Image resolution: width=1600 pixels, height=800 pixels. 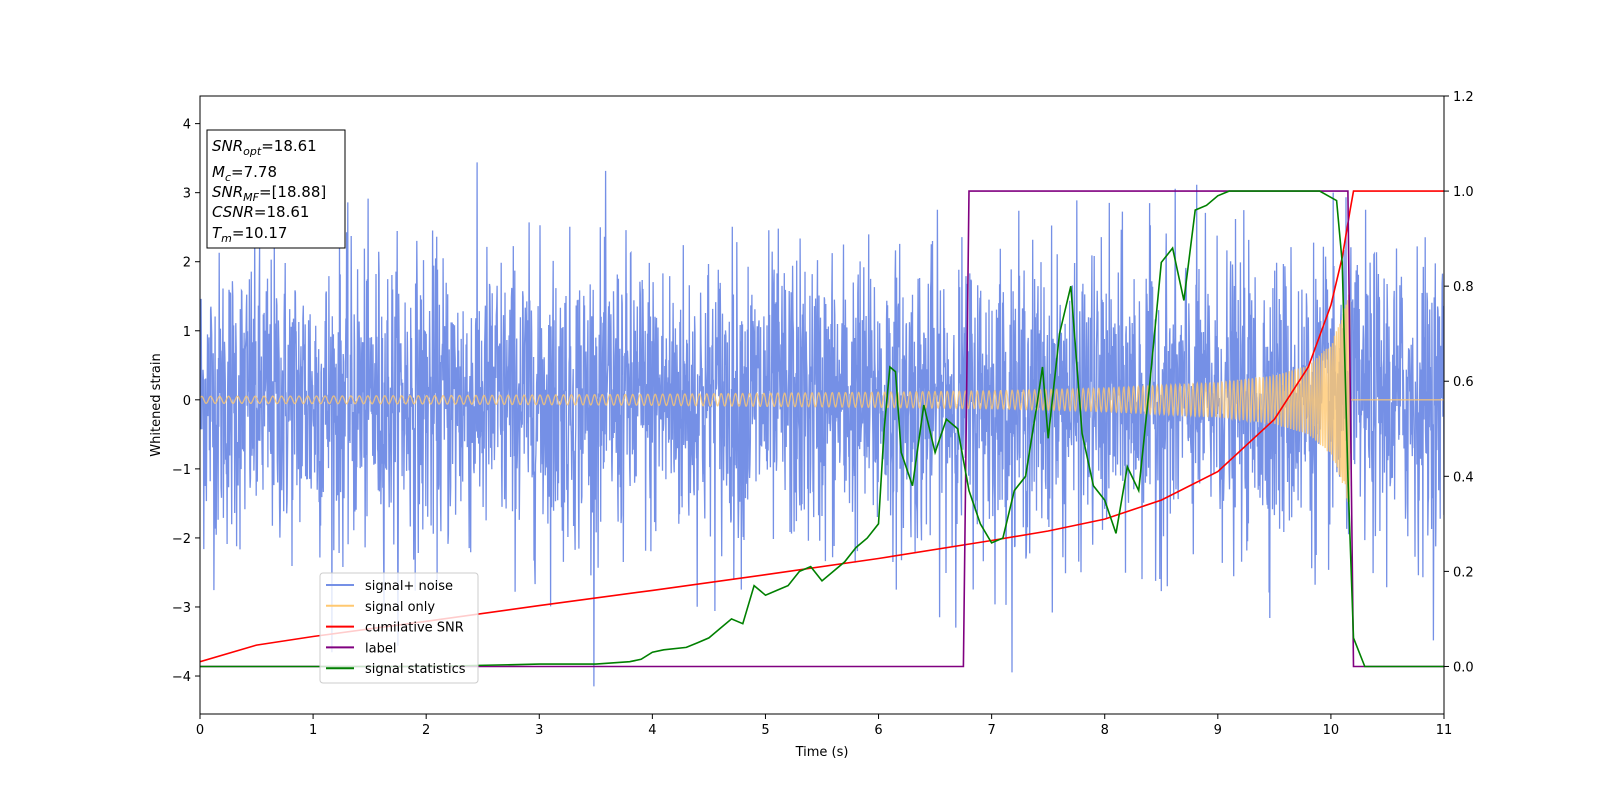 I want to click on y-left-tick-label: −3, so click(x=181, y=608).